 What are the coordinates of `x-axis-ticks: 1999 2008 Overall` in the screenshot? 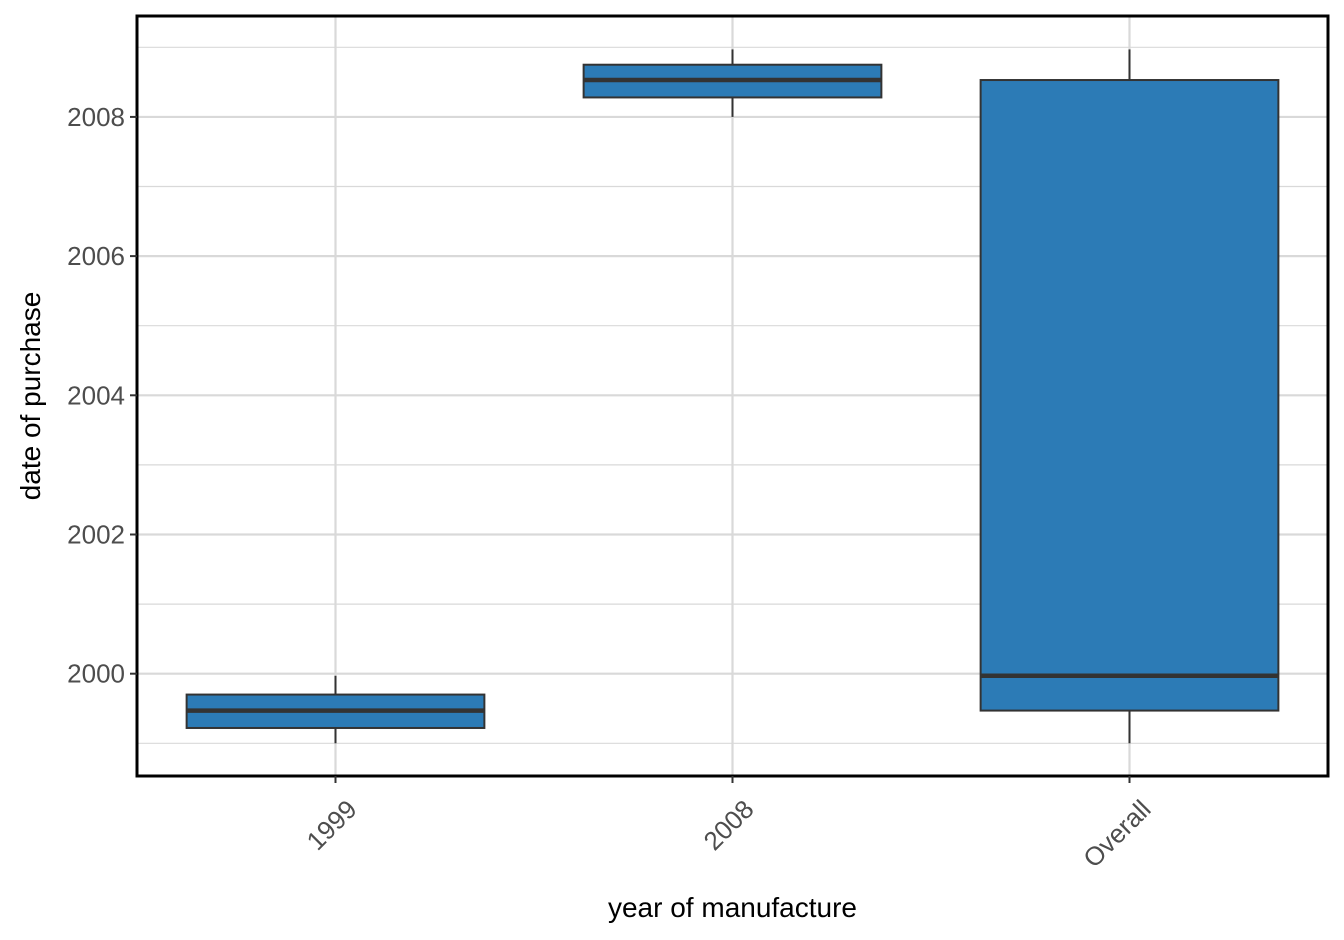 It's located at (728, 824).